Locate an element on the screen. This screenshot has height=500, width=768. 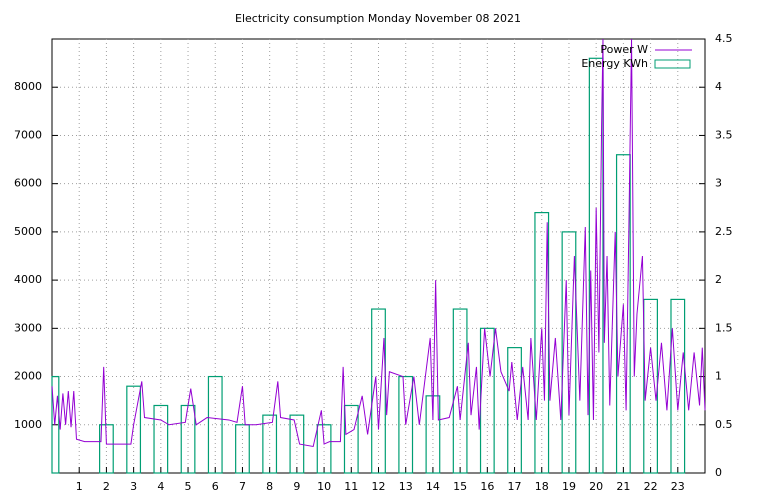
x-tick-label: 2 is located at coordinates (106, 486).